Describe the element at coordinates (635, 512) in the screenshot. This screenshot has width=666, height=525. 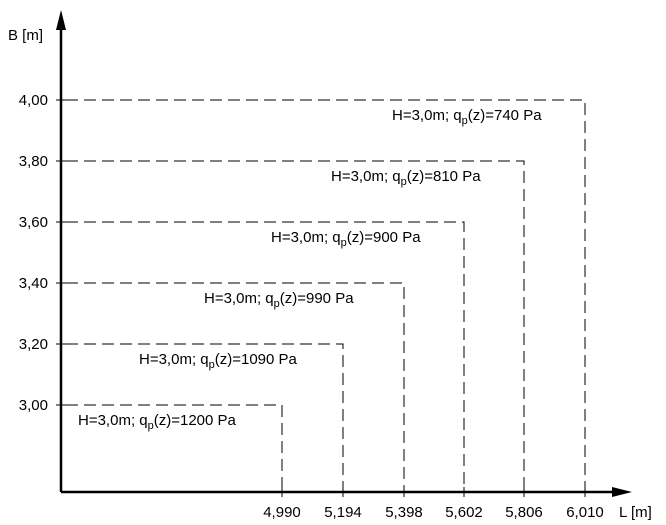
I see `x-axis-label: L [m]` at that location.